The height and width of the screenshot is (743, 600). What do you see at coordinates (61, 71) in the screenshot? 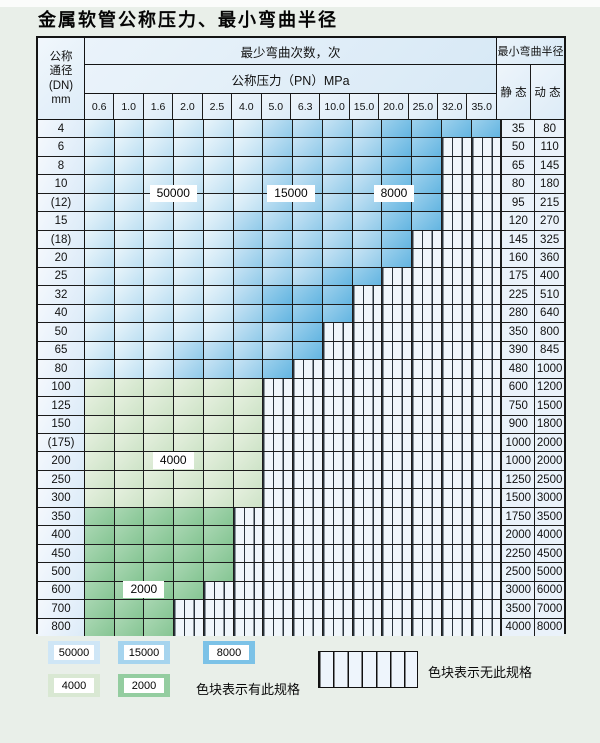
I see `dn-header-line2: 通径` at bounding box center [61, 71].